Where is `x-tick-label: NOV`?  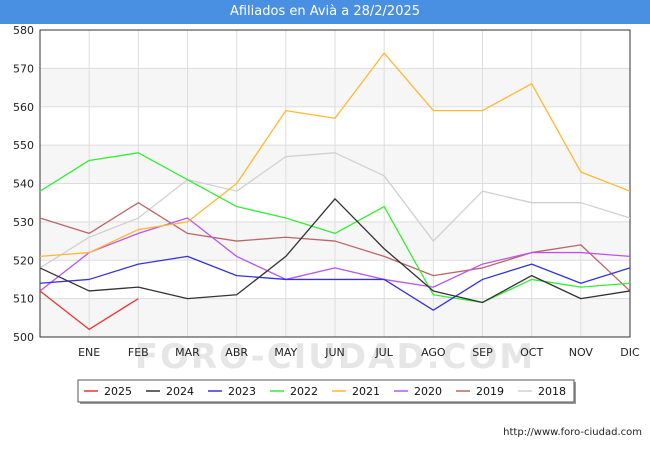
x-tick-label: NOV is located at coordinates (581, 352).